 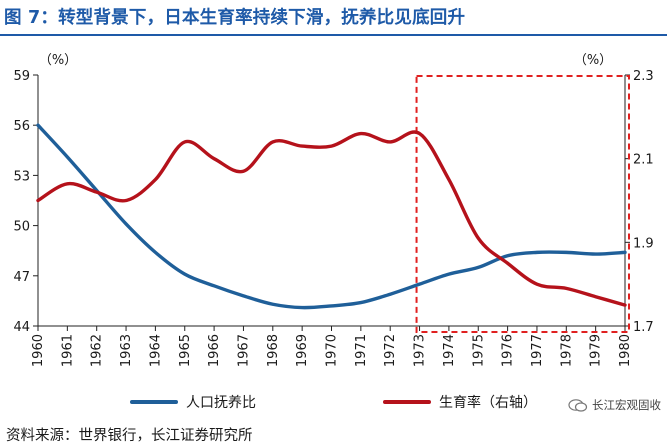 What do you see at coordinates (243, 350) in the screenshot?
I see `x-tick-label: 1967` at bounding box center [243, 350].